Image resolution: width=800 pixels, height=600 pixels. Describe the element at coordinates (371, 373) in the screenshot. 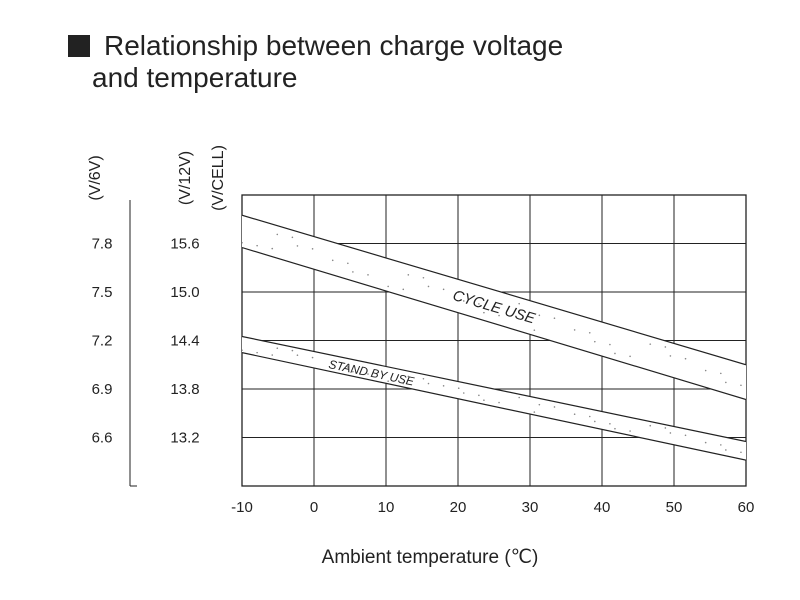

I see `series-label: STAND BY USE` at that location.